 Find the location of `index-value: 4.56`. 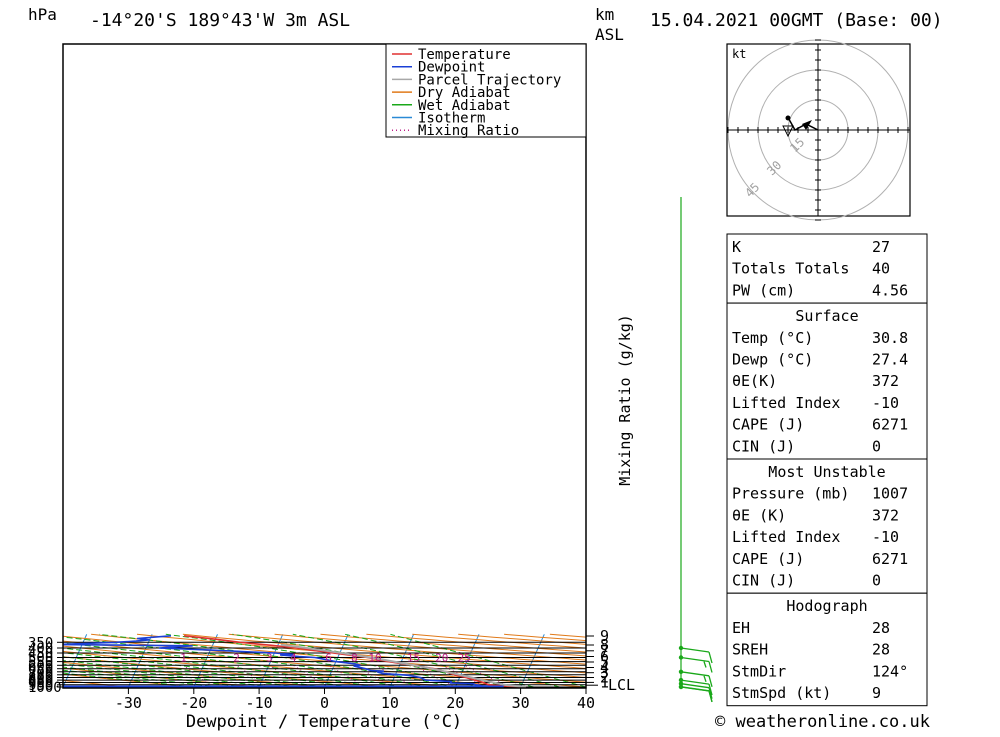

index-value: 4.56 is located at coordinates (890, 290).